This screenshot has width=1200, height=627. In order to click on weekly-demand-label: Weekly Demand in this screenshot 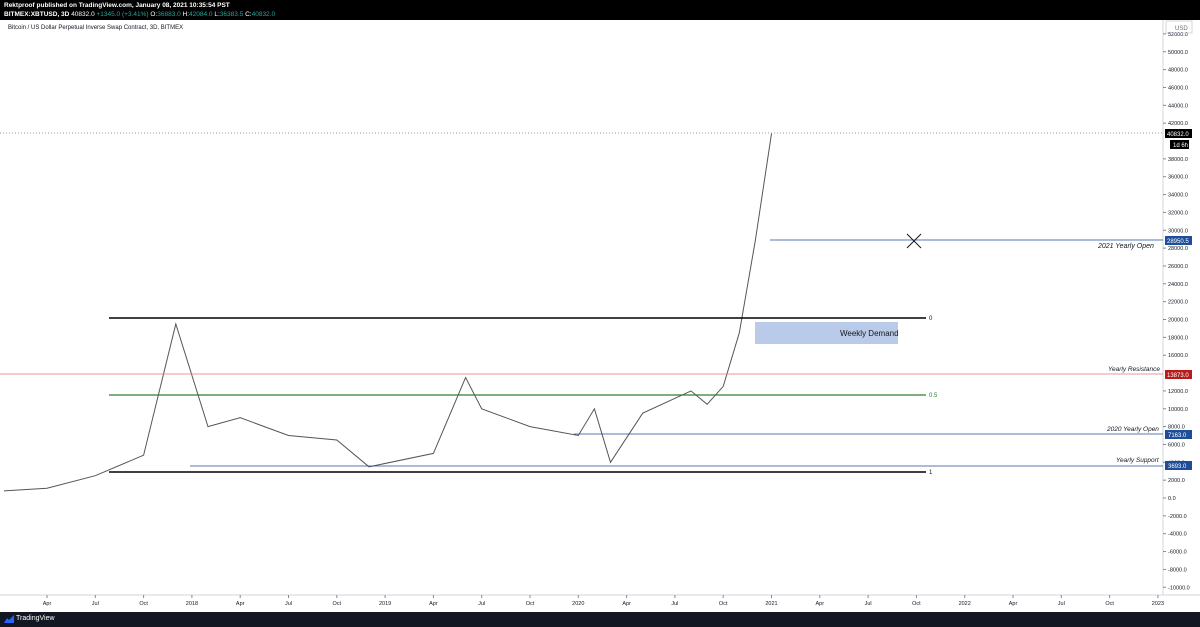, I will do `click(869, 333)`.